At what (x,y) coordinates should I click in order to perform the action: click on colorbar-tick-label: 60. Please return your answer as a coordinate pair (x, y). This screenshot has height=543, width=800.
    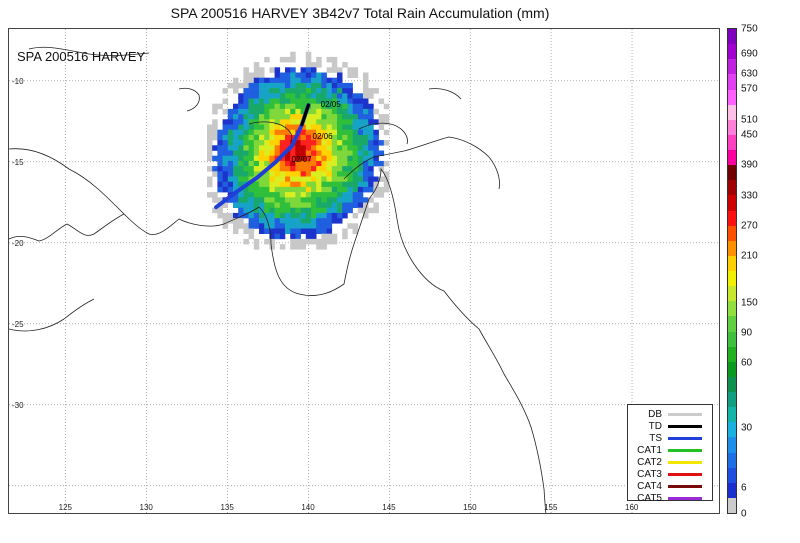
    Looking at the image, I should click on (747, 363).